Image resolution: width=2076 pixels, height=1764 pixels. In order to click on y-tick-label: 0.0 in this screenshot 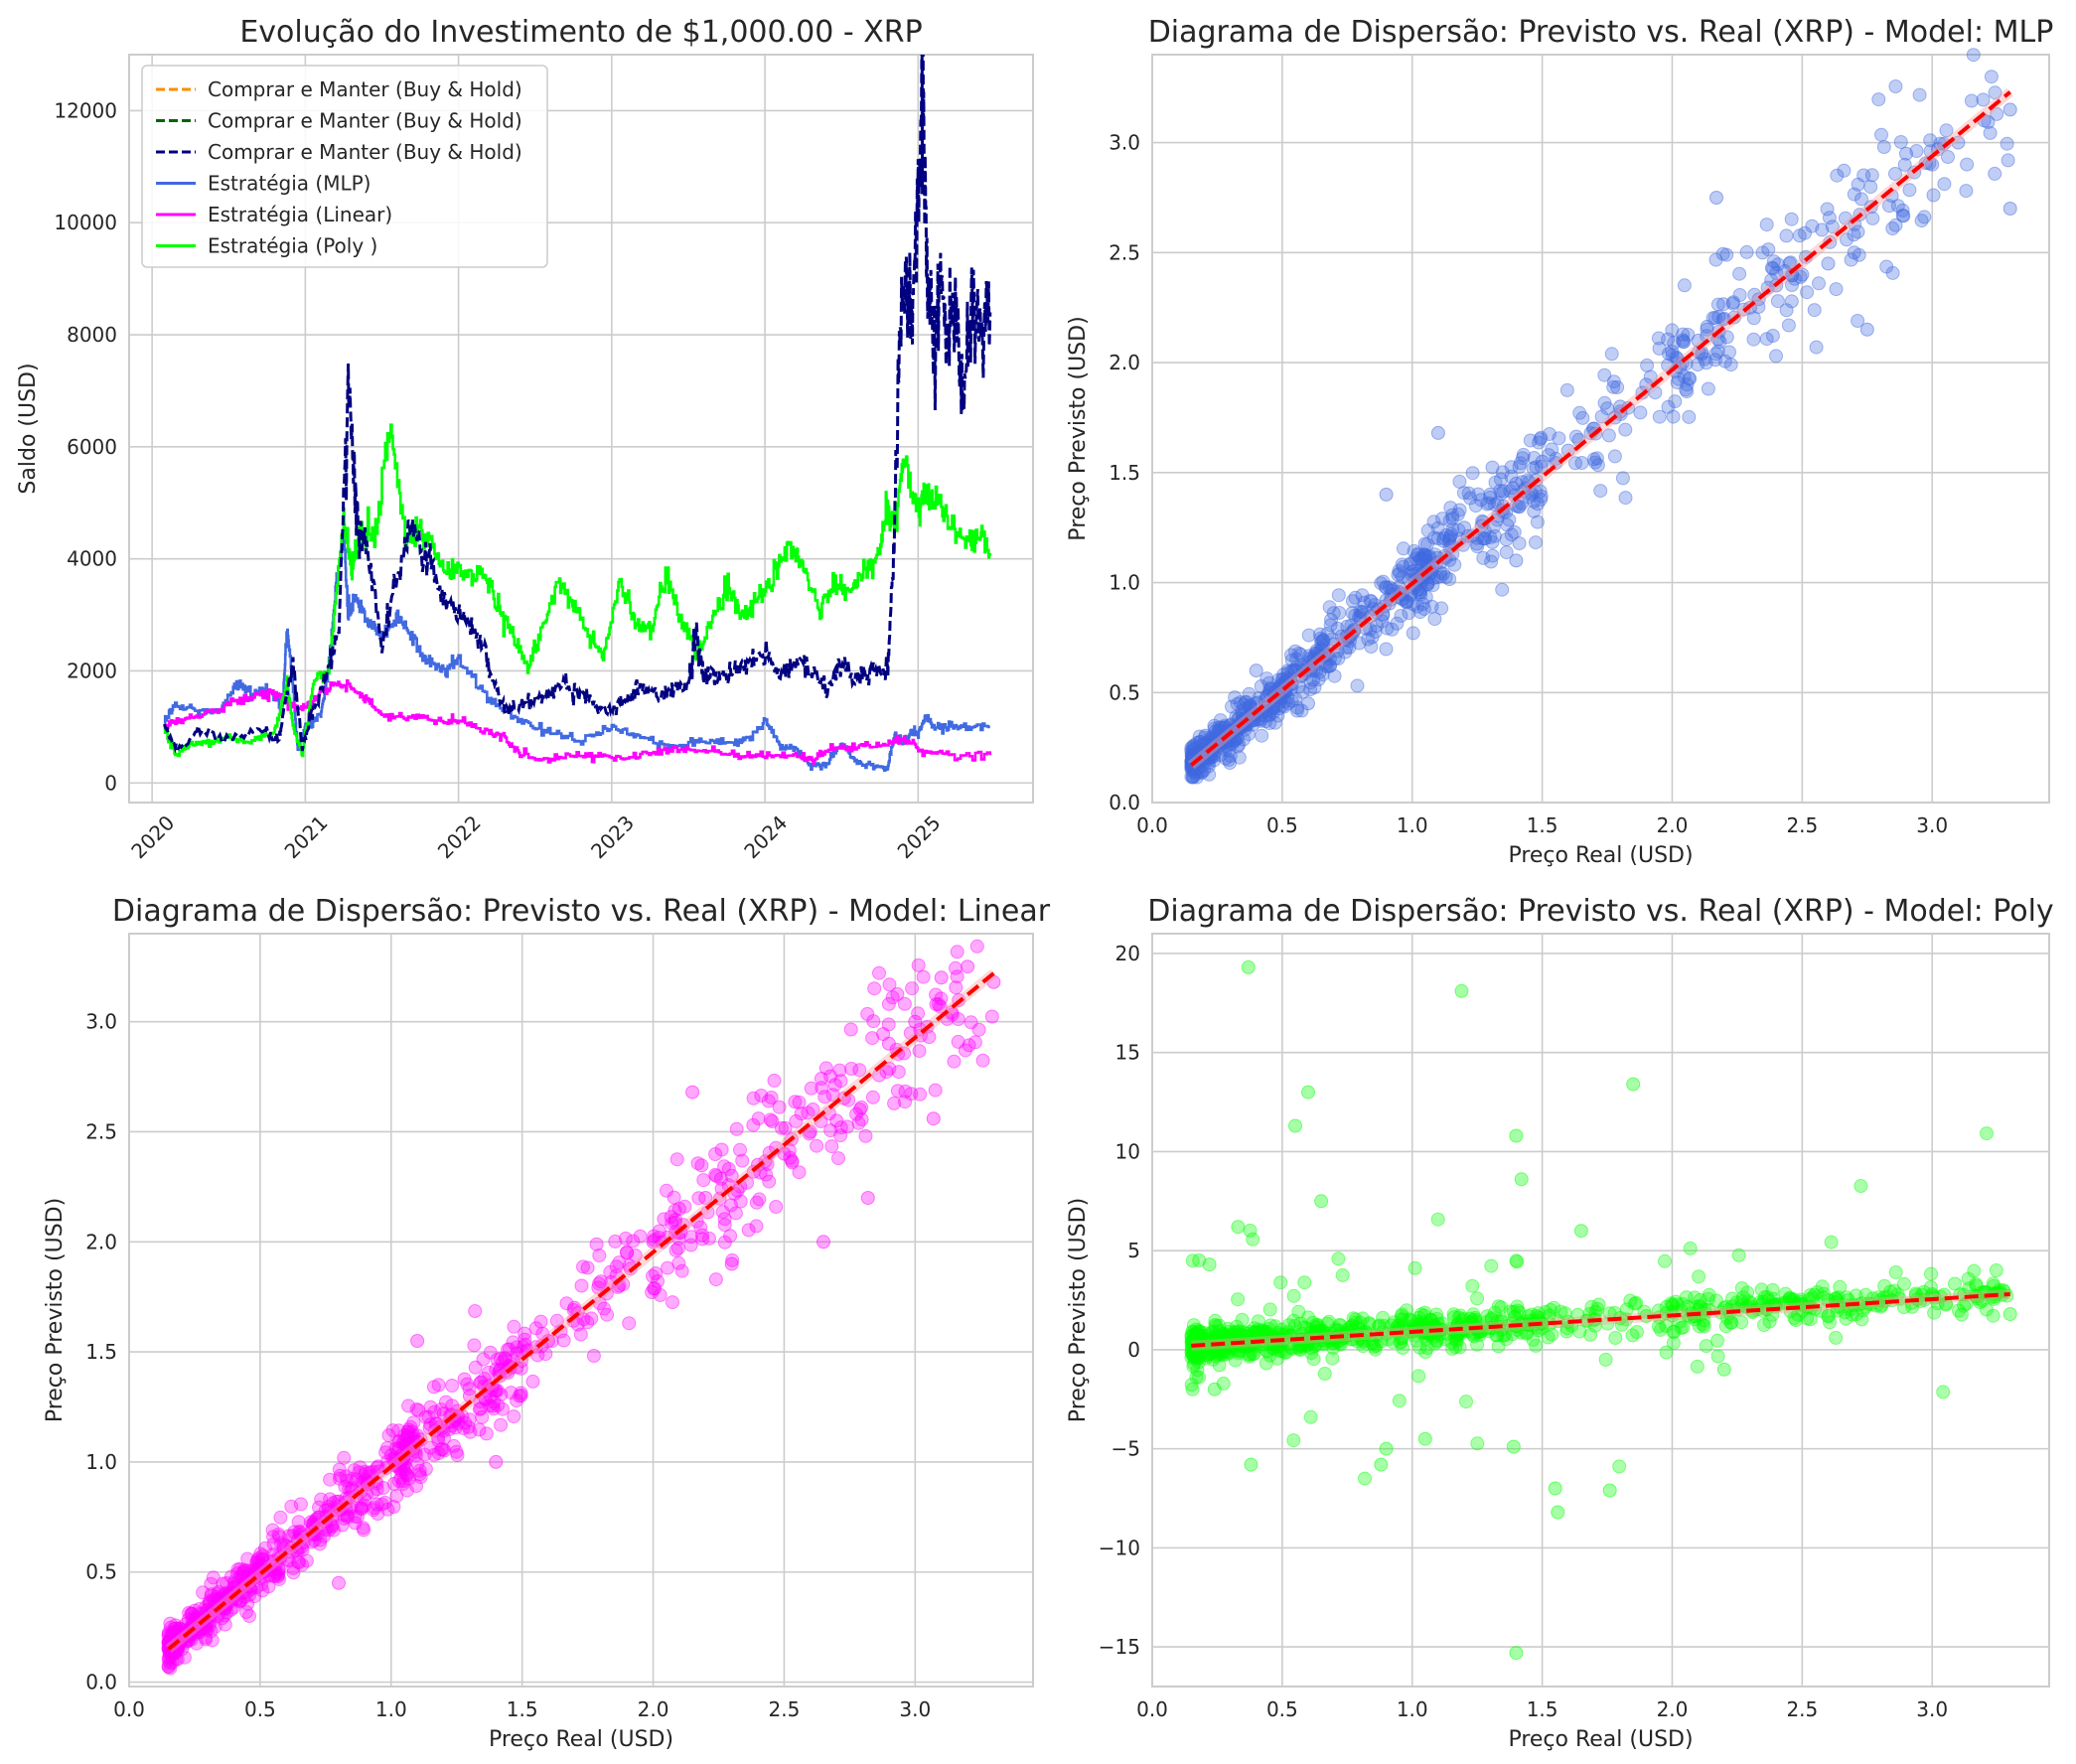, I will do `click(101, 1682)`.